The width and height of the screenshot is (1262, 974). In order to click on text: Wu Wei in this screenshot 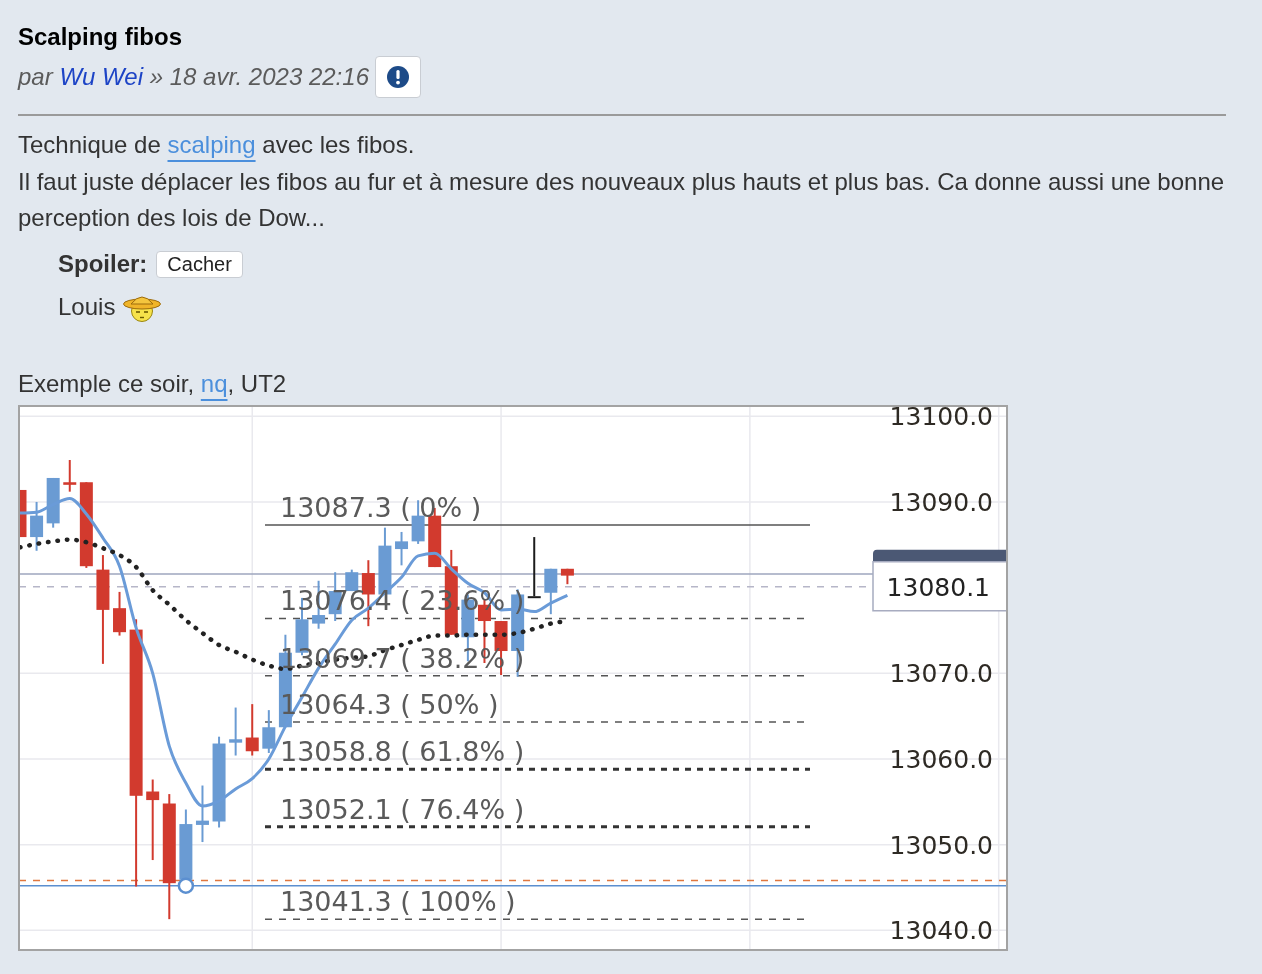, I will do `click(101, 77)`.